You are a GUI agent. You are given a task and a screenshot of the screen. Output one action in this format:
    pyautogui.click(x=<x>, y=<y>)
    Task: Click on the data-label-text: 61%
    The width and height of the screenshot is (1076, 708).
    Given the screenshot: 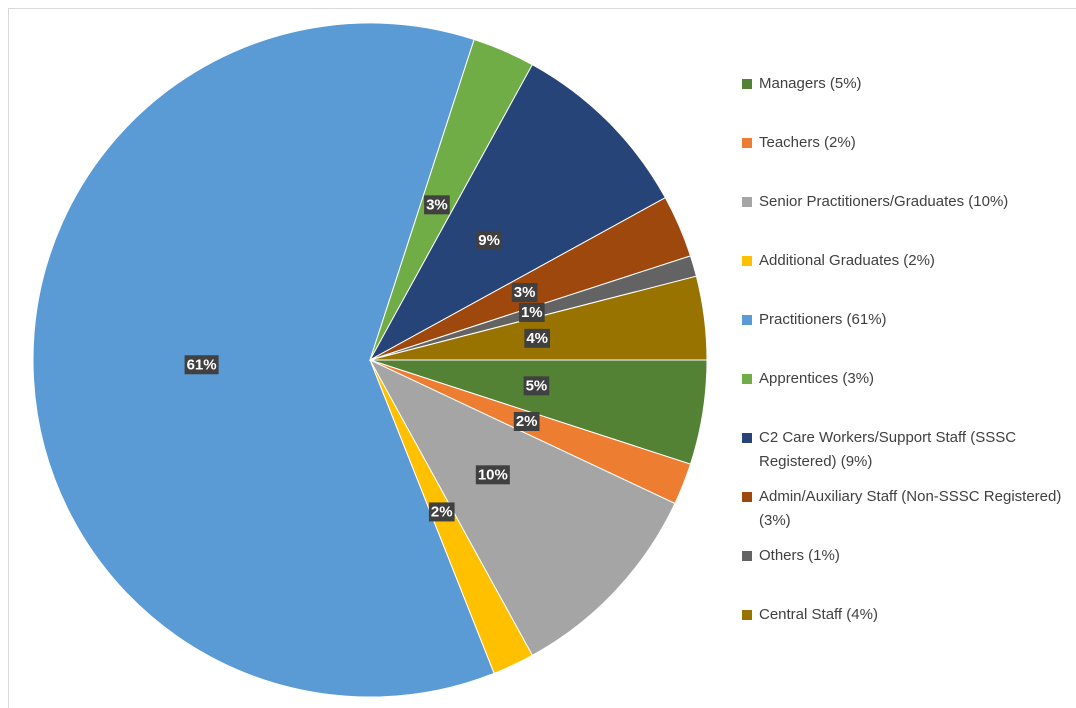 What is the action you would take?
    pyautogui.click(x=202, y=364)
    